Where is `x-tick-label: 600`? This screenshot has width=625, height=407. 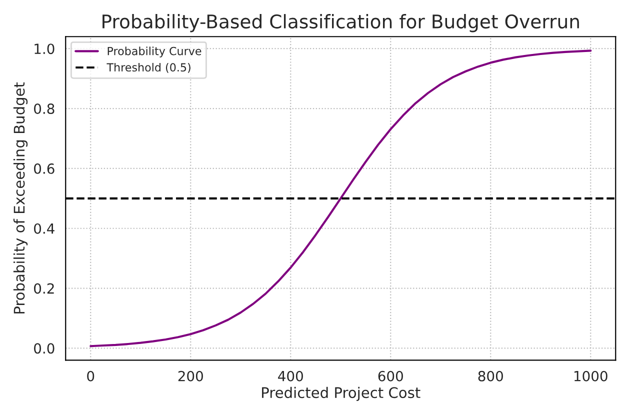 x-tick-label: 600 is located at coordinates (390, 376).